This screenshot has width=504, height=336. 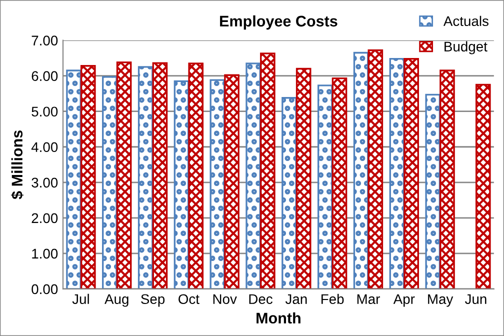 What do you see at coordinates (278, 318) in the screenshot?
I see `x-axis-title: Month` at bounding box center [278, 318].